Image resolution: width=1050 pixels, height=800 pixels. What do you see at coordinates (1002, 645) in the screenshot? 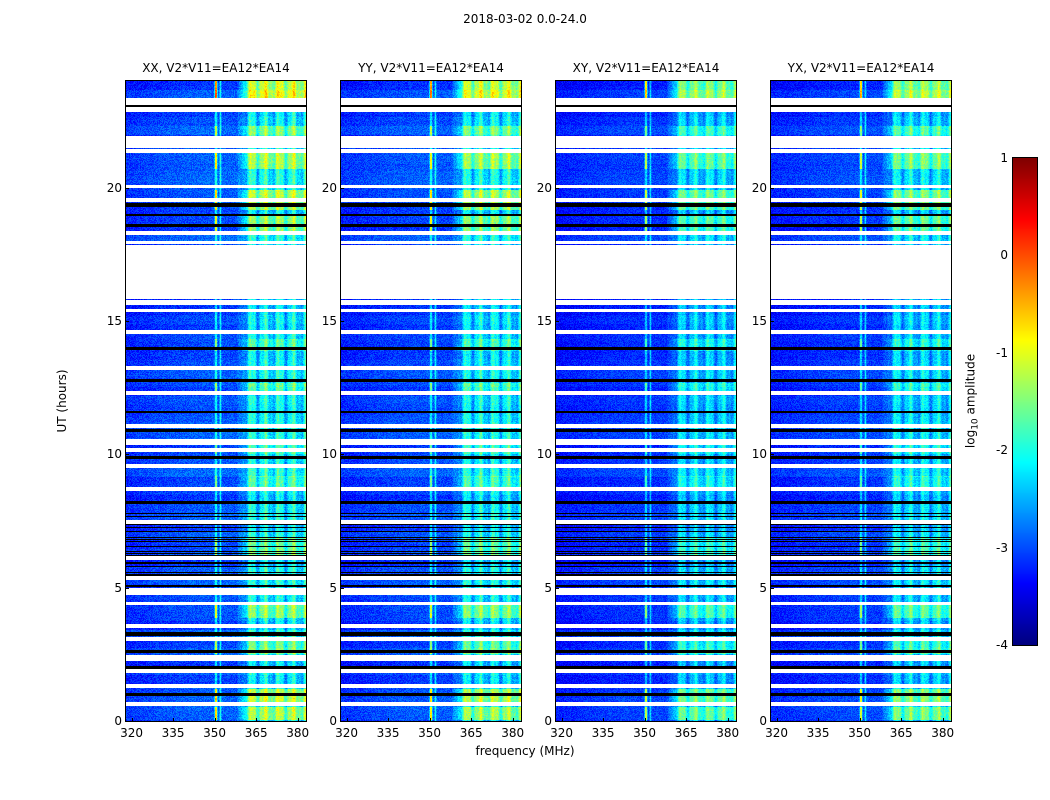
I see `colorbar-tick-label: -4` at bounding box center [1002, 645].